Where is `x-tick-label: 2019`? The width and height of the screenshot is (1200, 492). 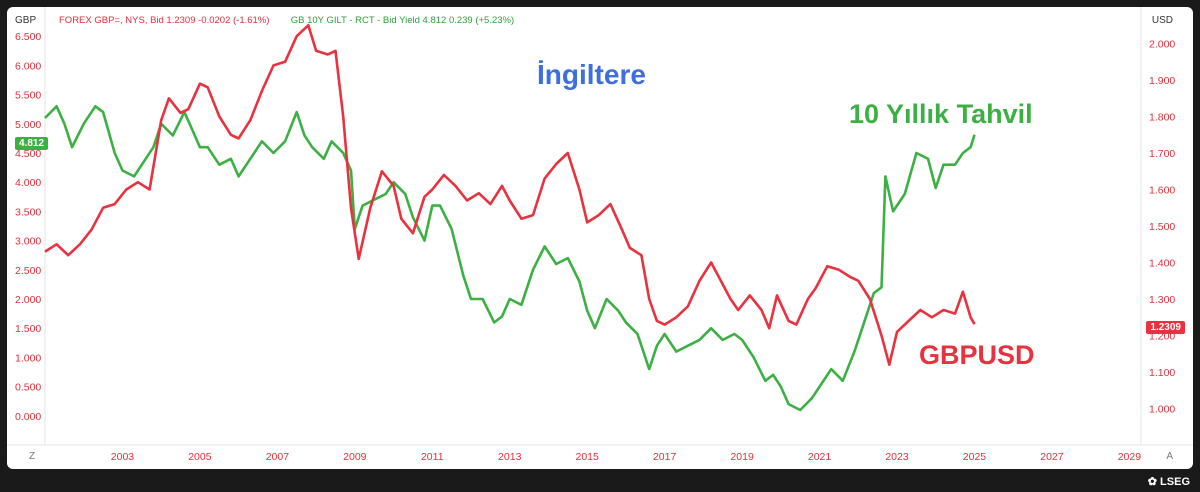
x-tick-label: 2019 is located at coordinates (742, 457).